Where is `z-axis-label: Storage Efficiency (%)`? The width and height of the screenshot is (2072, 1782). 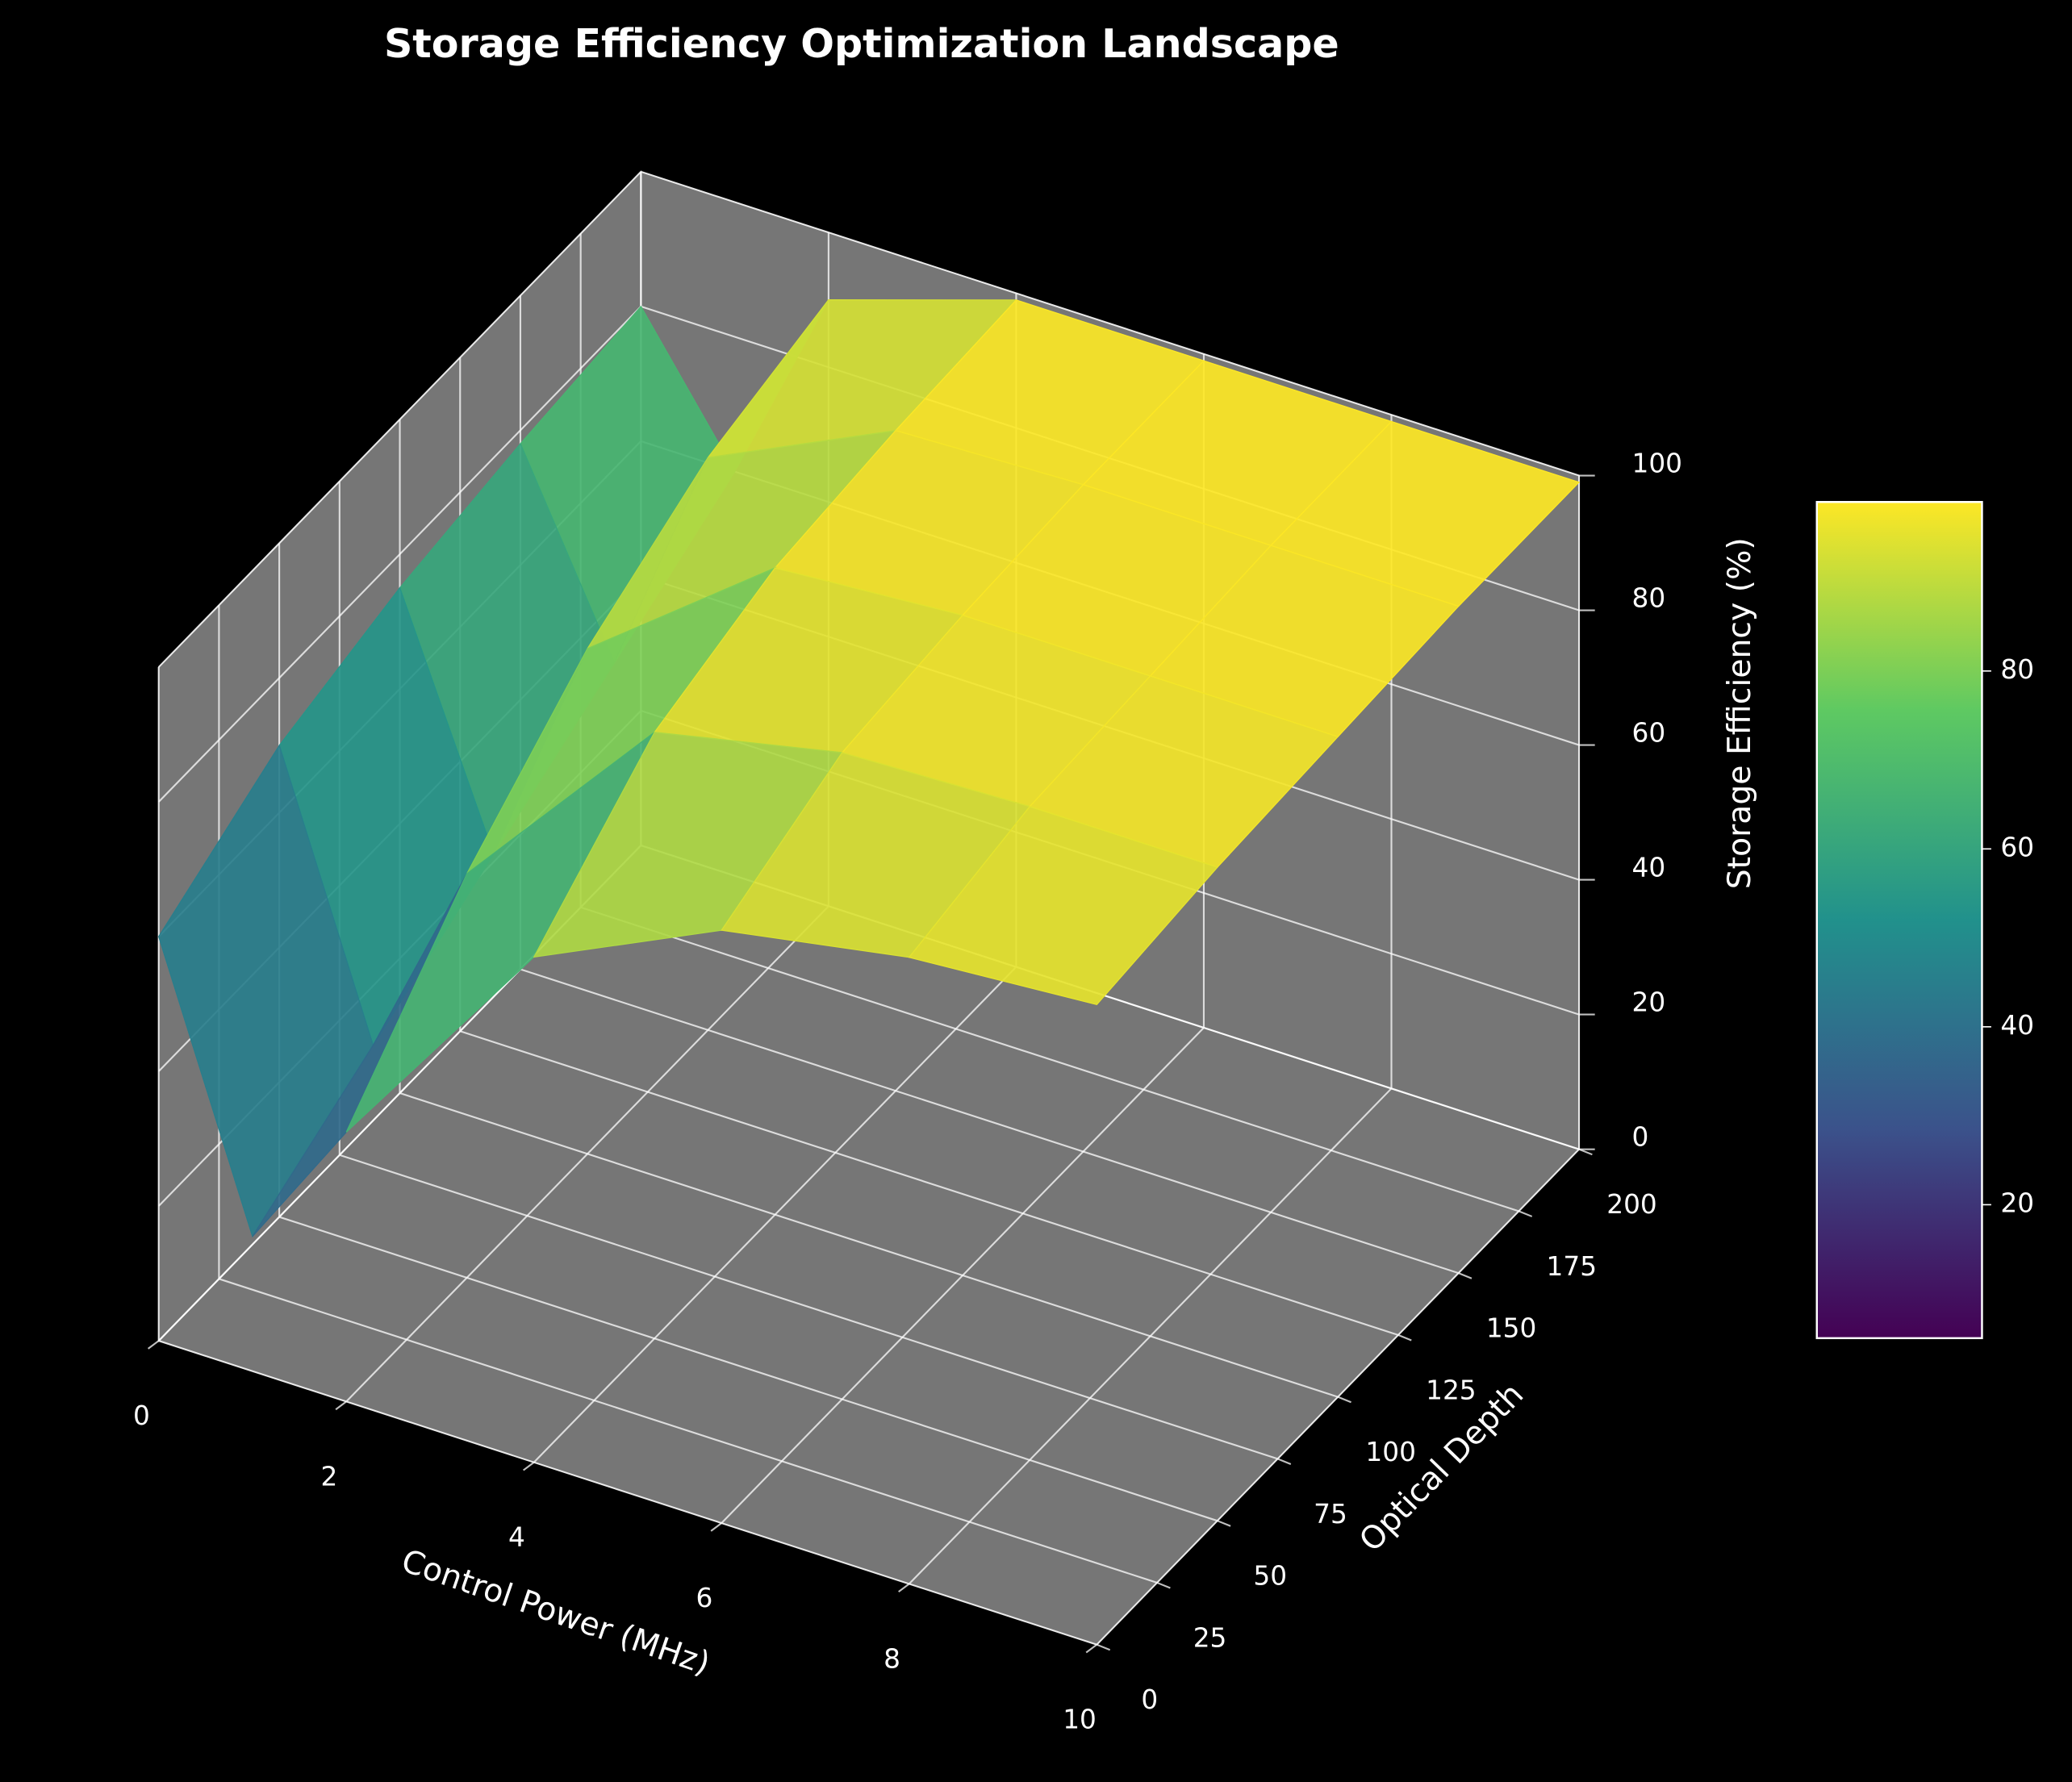
z-axis-label: Storage Efficiency (%) is located at coordinates (1740, 713).